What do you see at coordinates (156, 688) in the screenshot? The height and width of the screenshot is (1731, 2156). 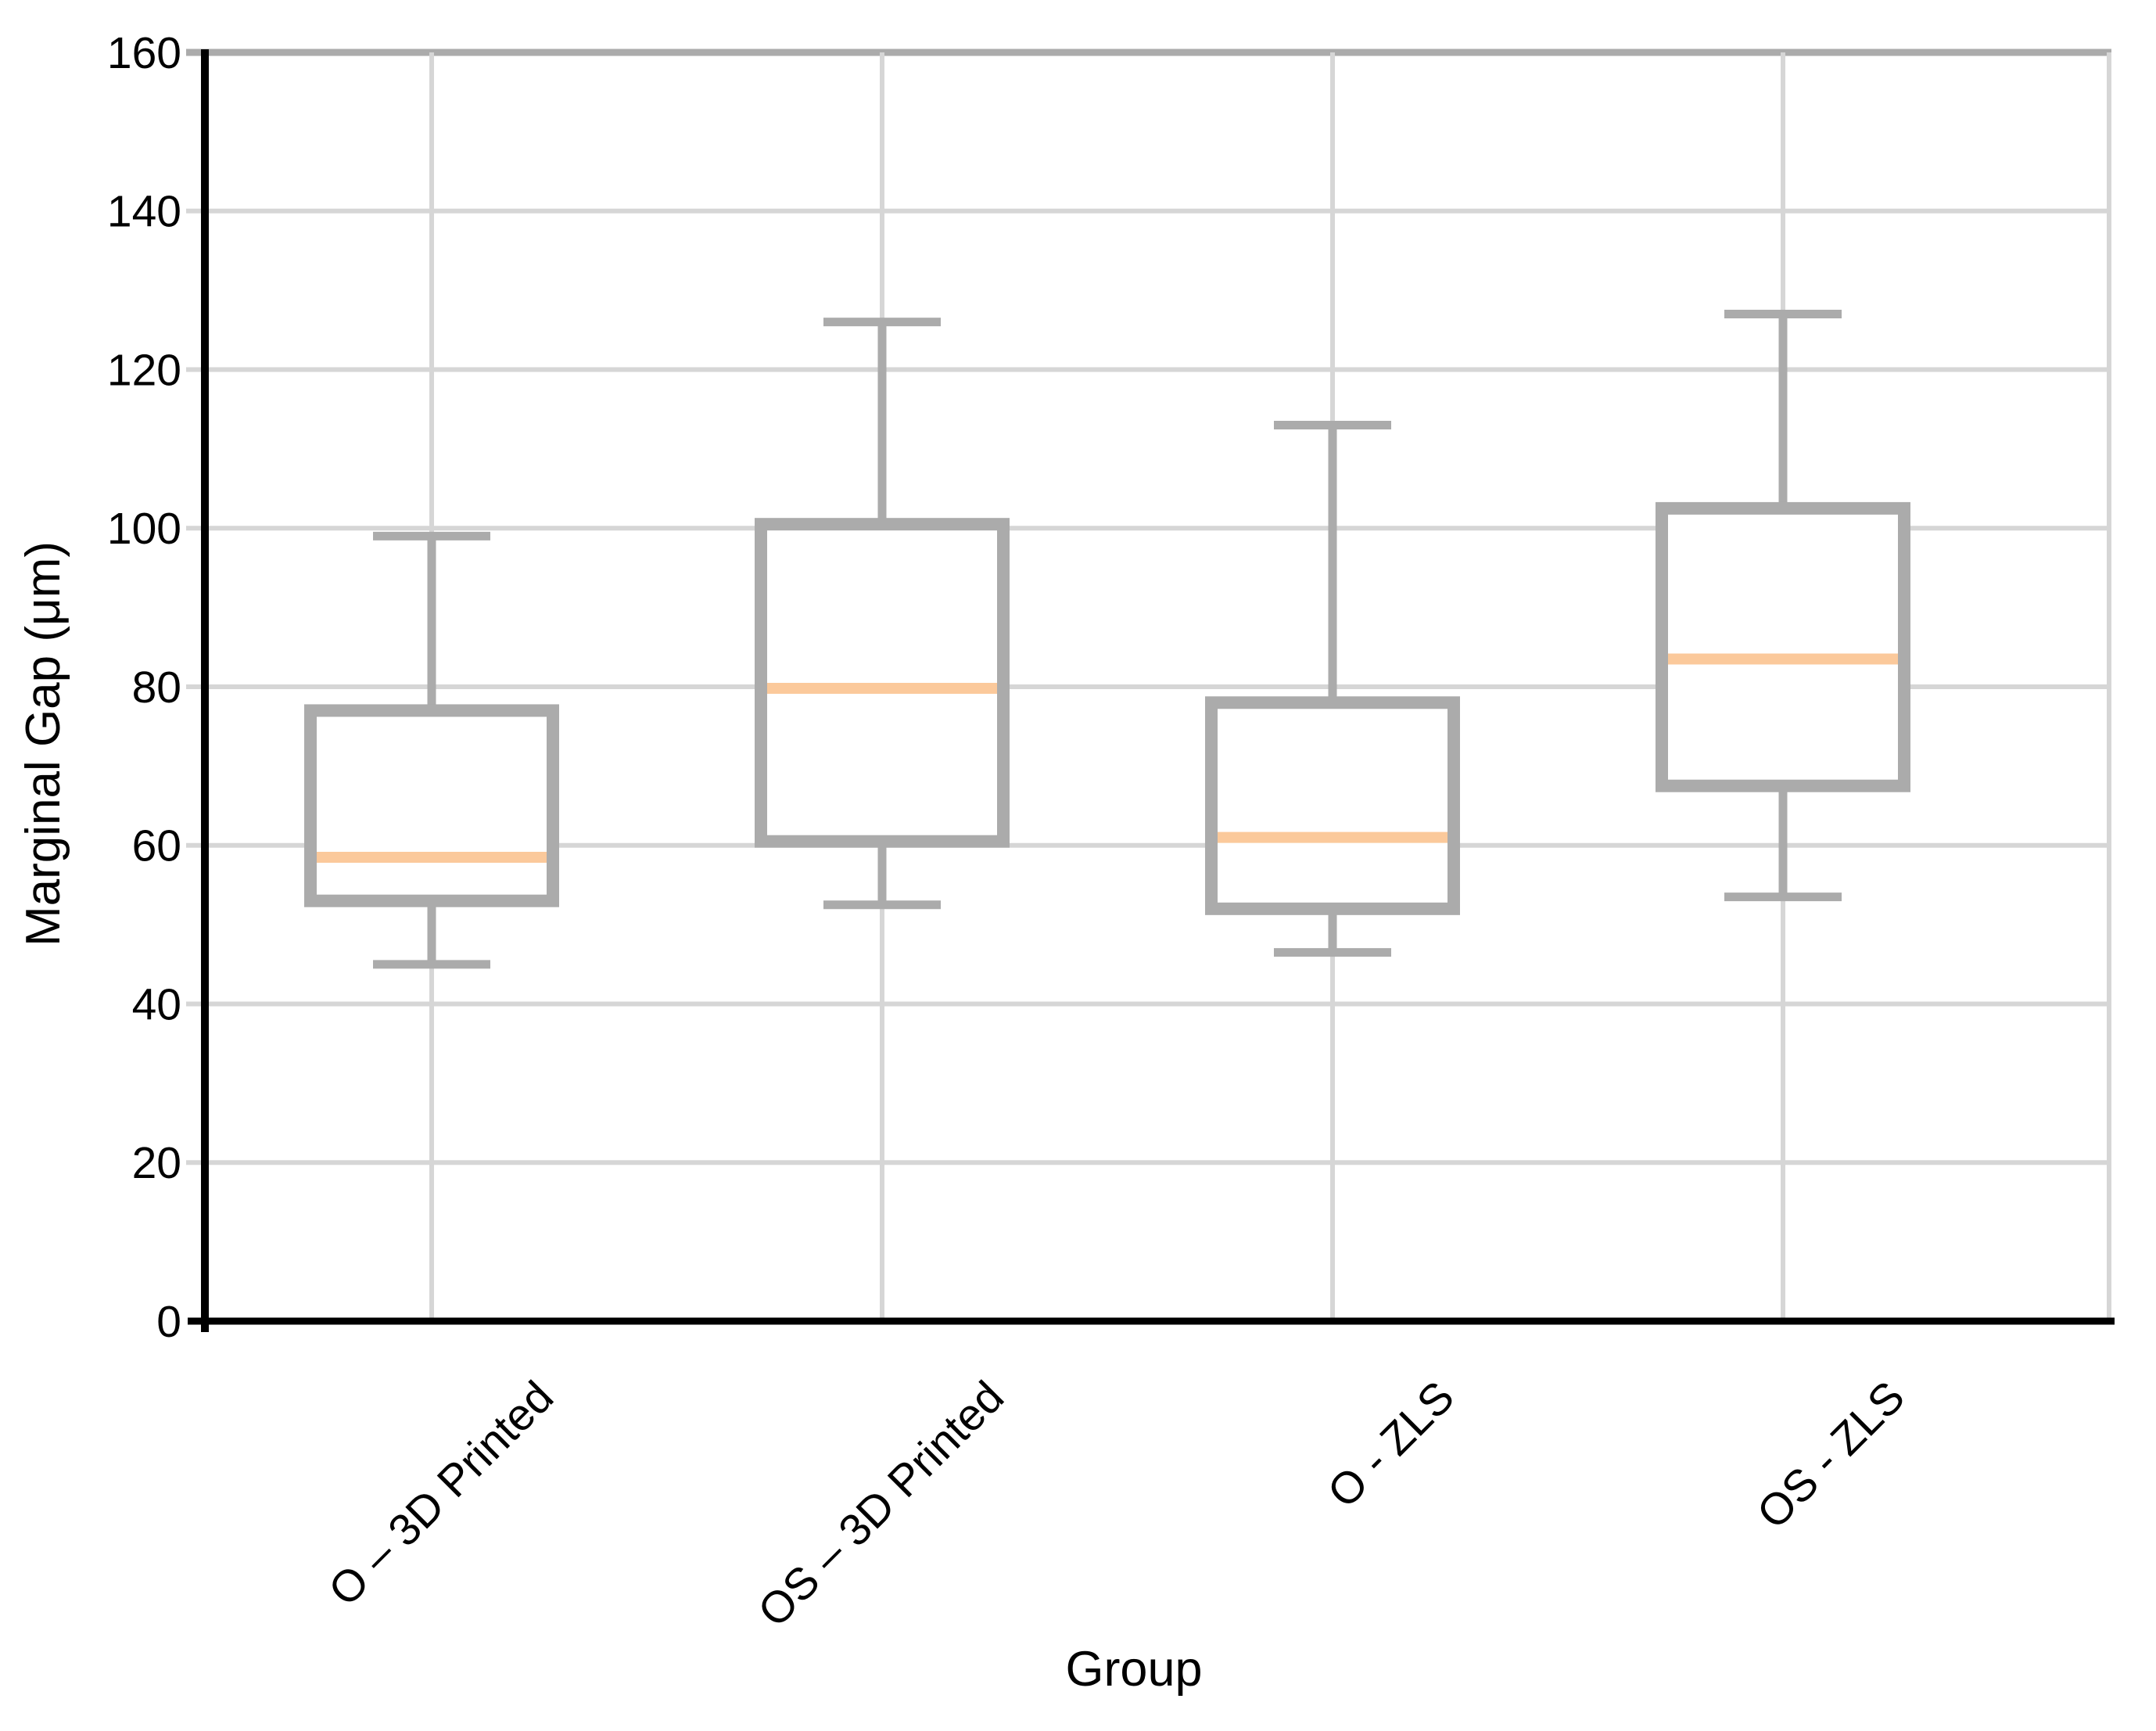 I see `y-tick-label: 80` at bounding box center [156, 688].